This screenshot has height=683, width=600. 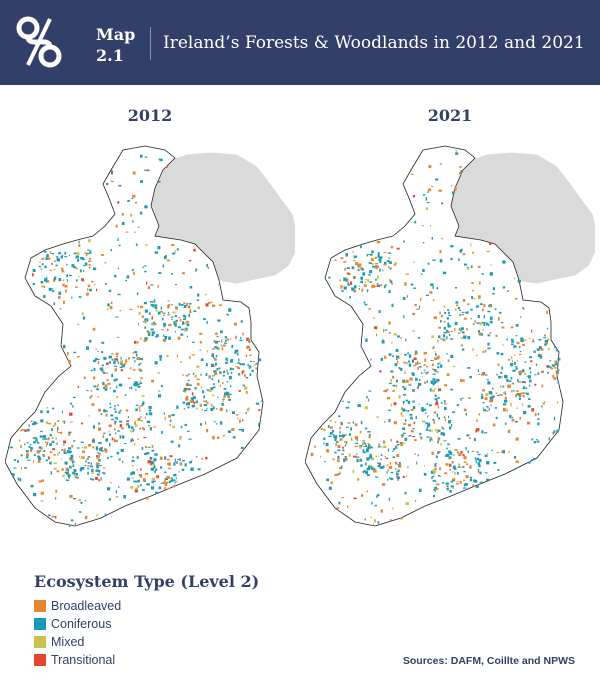 I want to click on sources-note: Sources: DAFM, Coillte and NPWS, so click(x=488, y=661).